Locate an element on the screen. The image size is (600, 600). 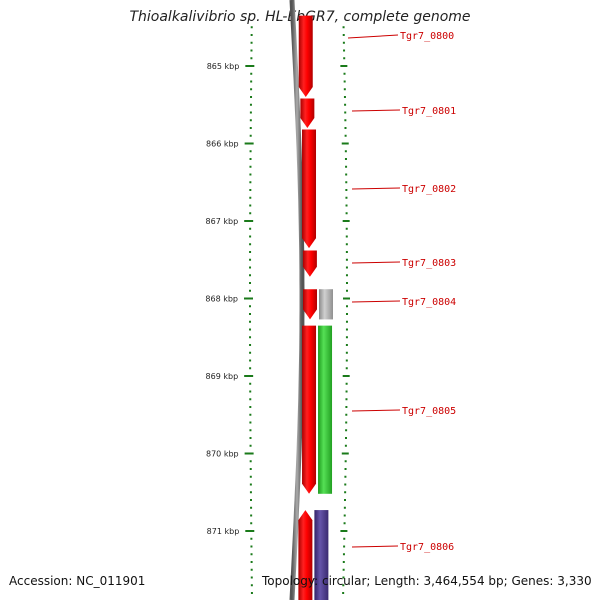
kbp-label: 869 kbp is located at coordinates (222, 376).